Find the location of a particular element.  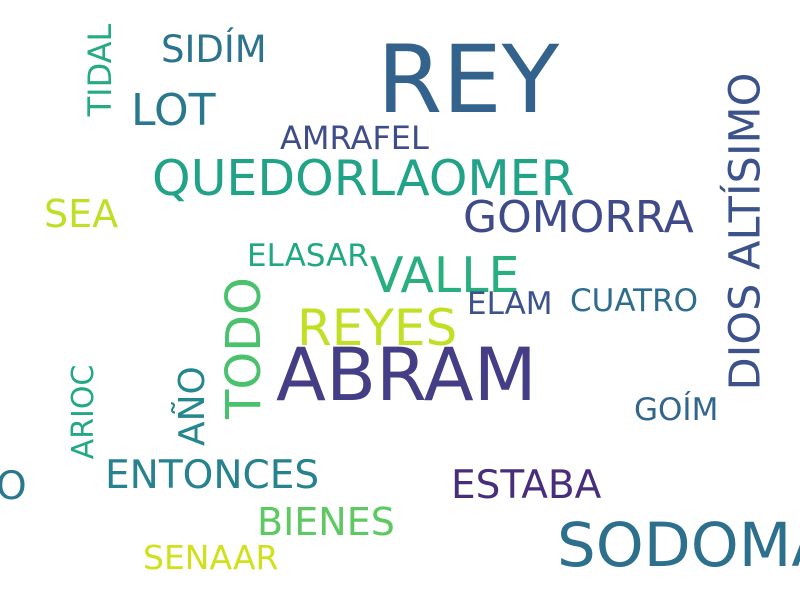

word-abram: ABRAM is located at coordinates (406, 375).